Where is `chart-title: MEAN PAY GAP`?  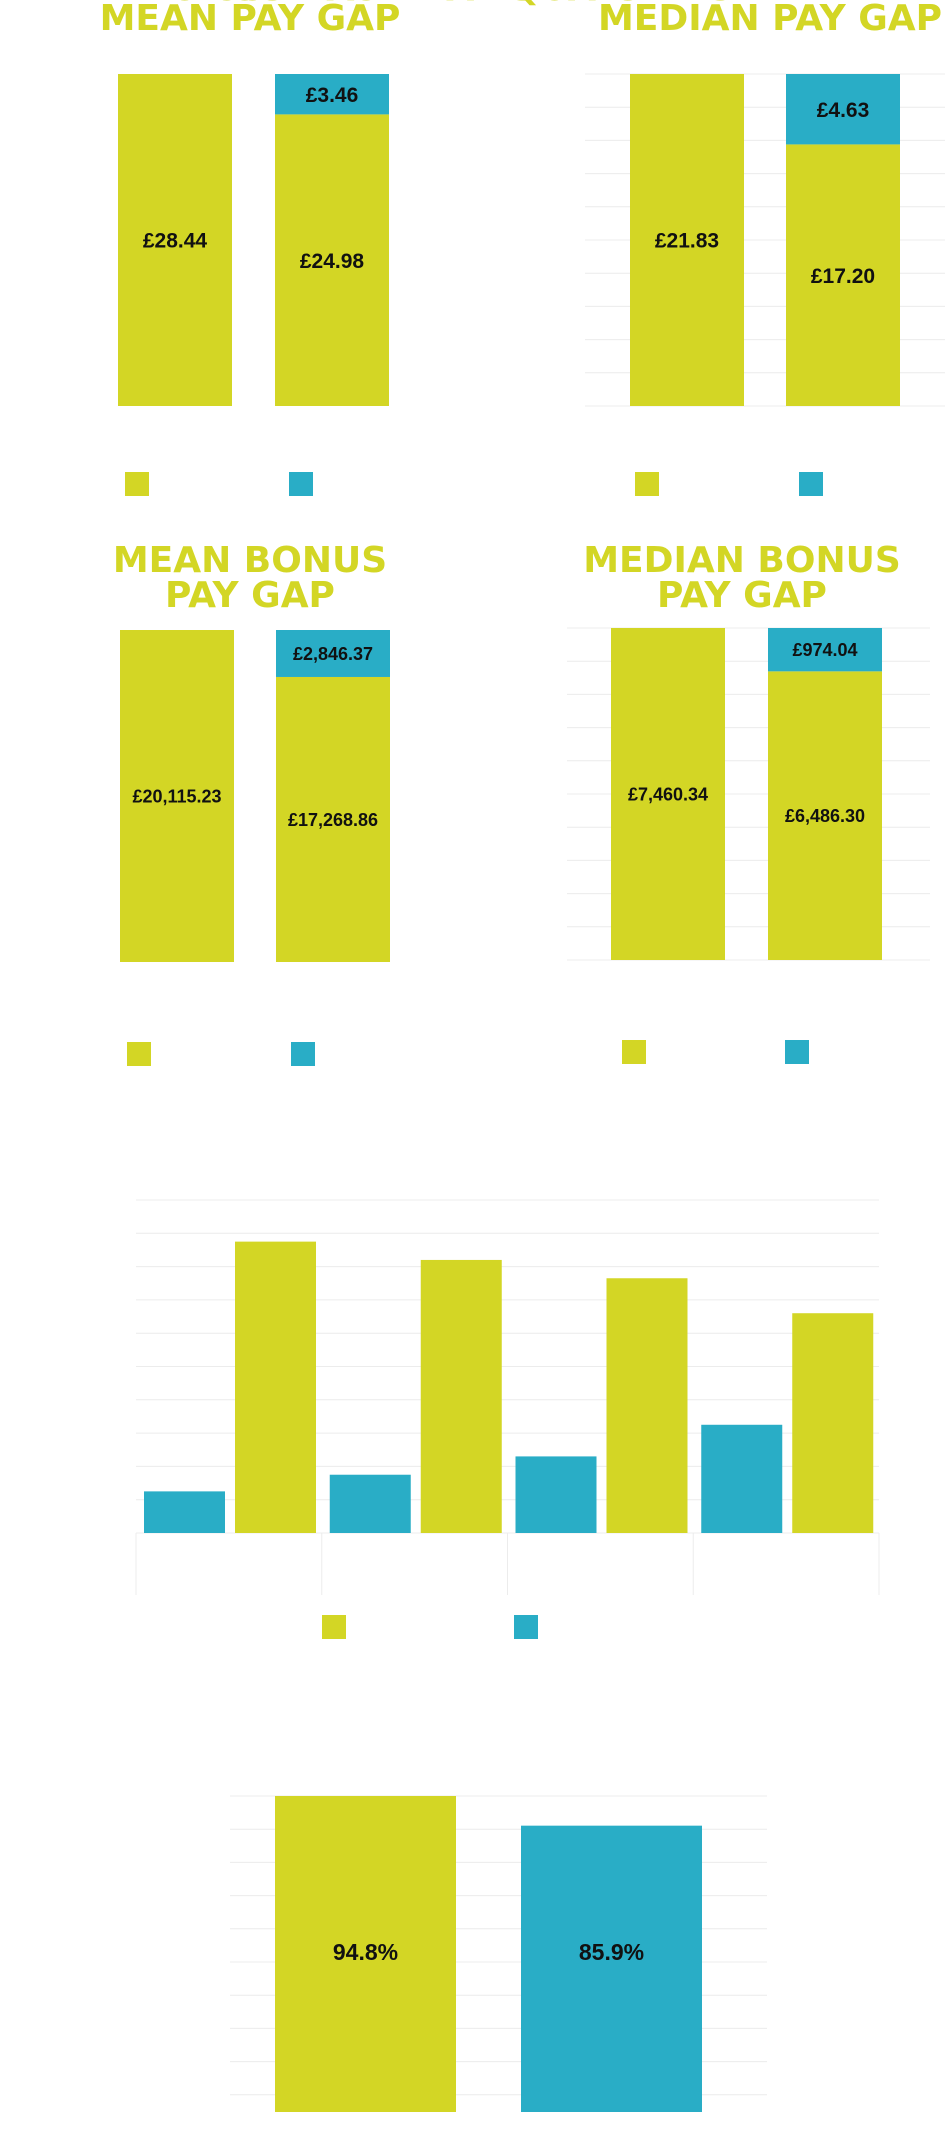 chart-title: MEAN PAY GAP is located at coordinates (250, 19).